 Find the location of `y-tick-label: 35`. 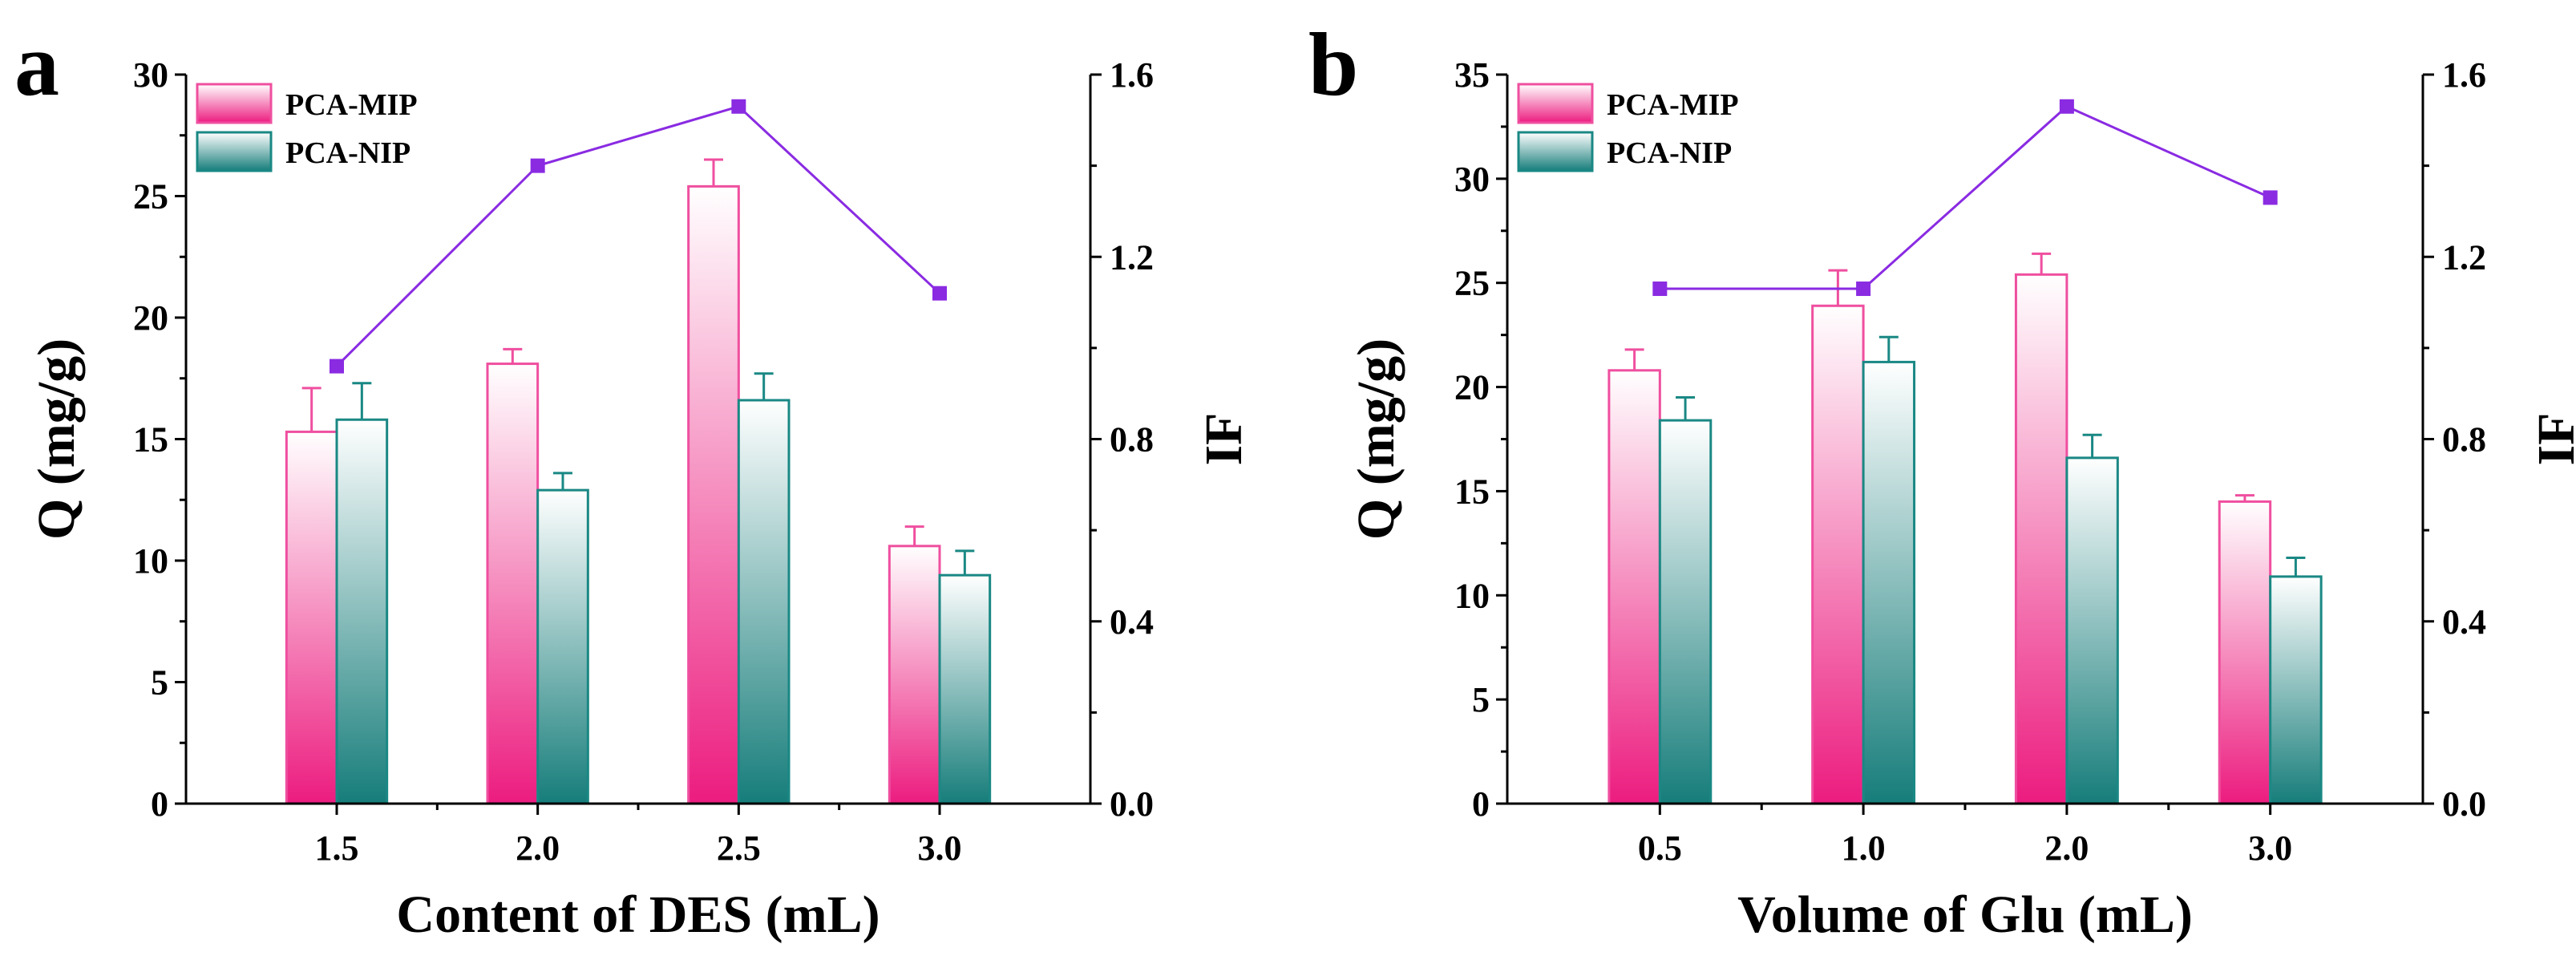

y-tick-label: 35 is located at coordinates (1472, 75).